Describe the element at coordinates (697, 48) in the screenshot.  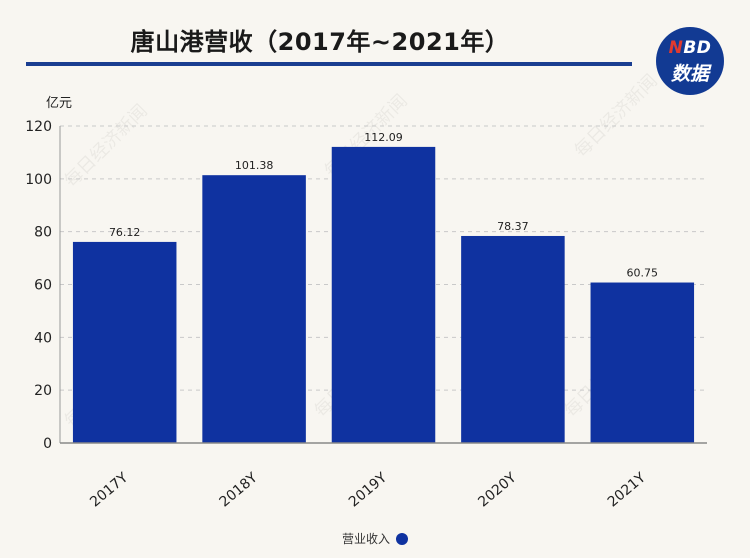
I see `logo-bd: BD` at that location.